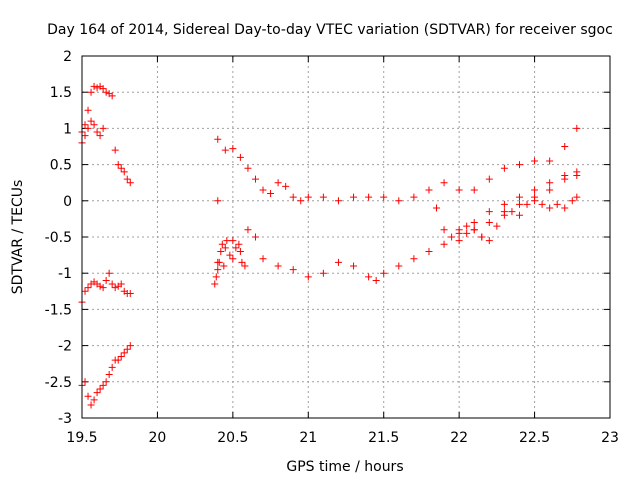  I want to click on x-axis-title: GPS time / hours, so click(344, 467).